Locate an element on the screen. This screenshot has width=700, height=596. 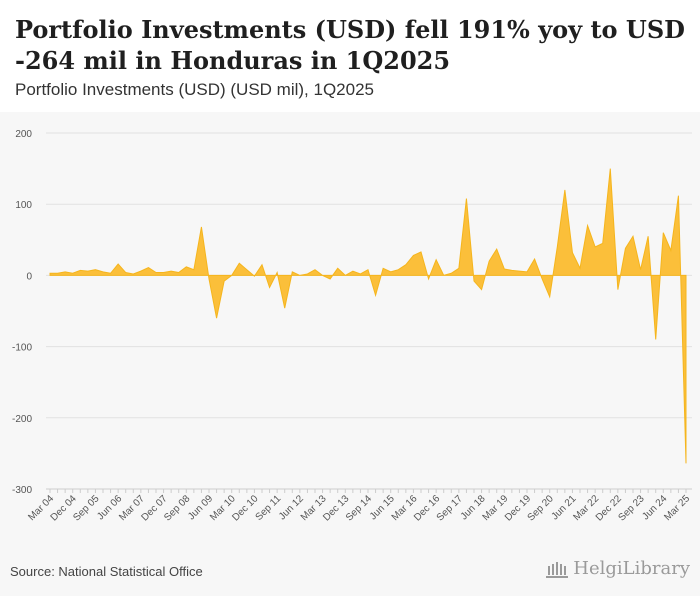
brand-logo: HelgiLibrary is located at coordinates (617, 568).